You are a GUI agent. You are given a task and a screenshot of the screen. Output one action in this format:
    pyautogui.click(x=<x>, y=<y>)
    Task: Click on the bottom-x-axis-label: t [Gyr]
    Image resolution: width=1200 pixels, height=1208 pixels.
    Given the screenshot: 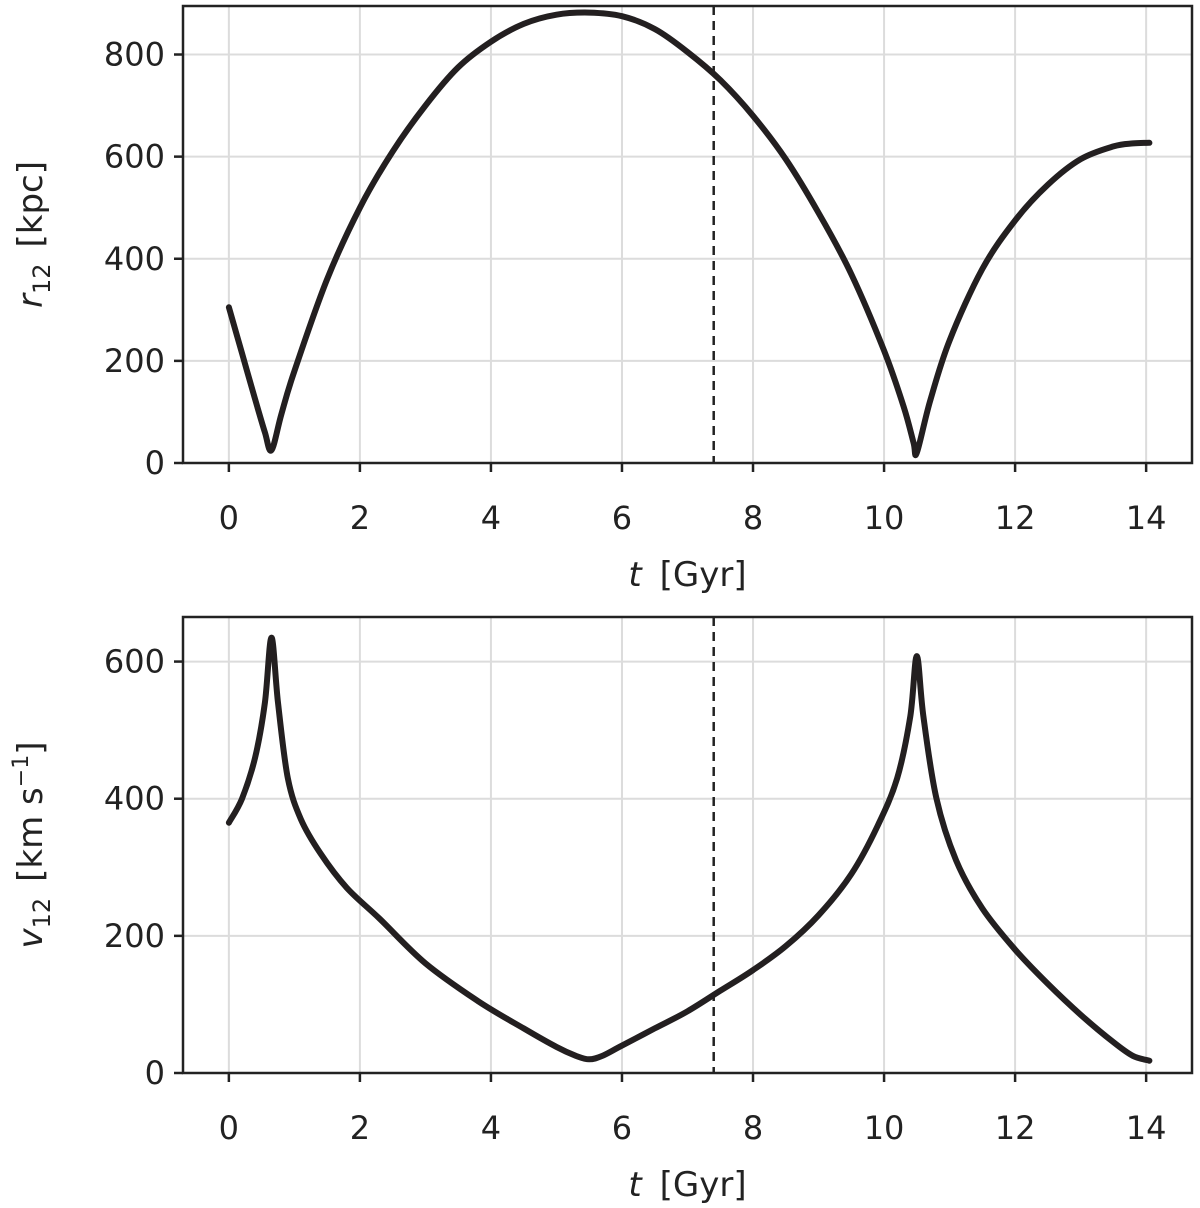 What is the action you would take?
    pyautogui.click(x=687, y=1185)
    